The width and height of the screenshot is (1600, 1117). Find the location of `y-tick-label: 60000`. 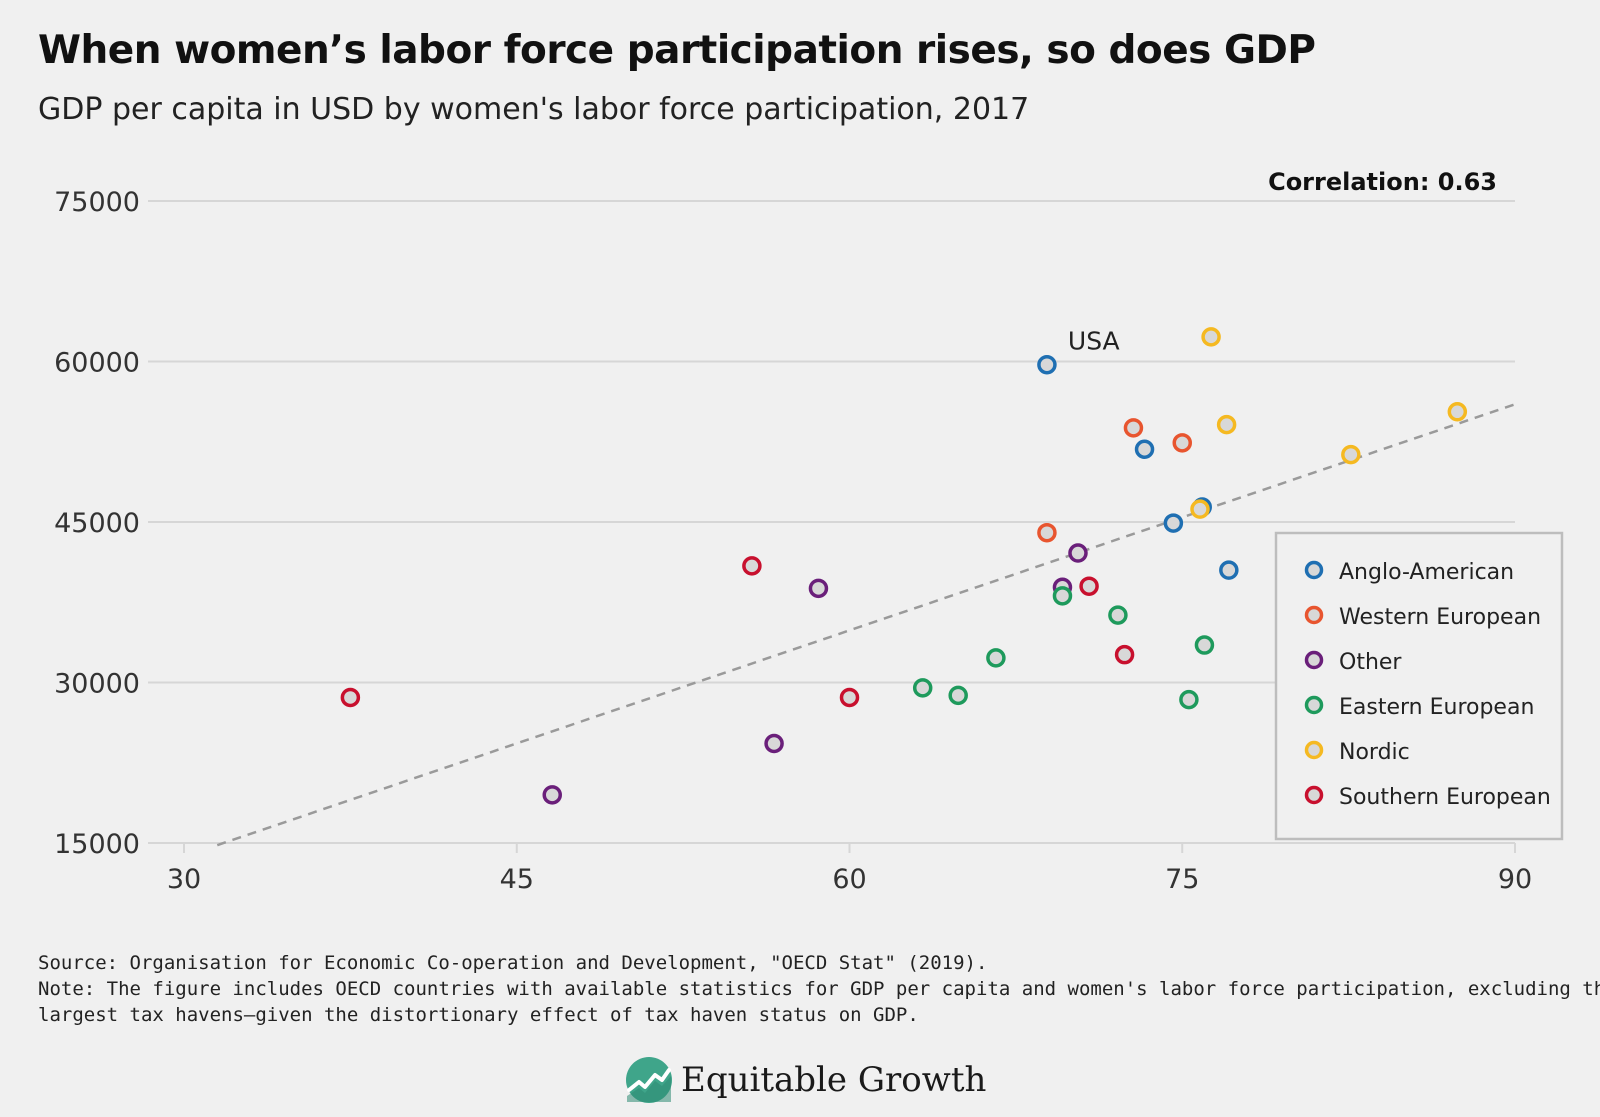

y-tick-label: 60000 is located at coordinates (97, 363).